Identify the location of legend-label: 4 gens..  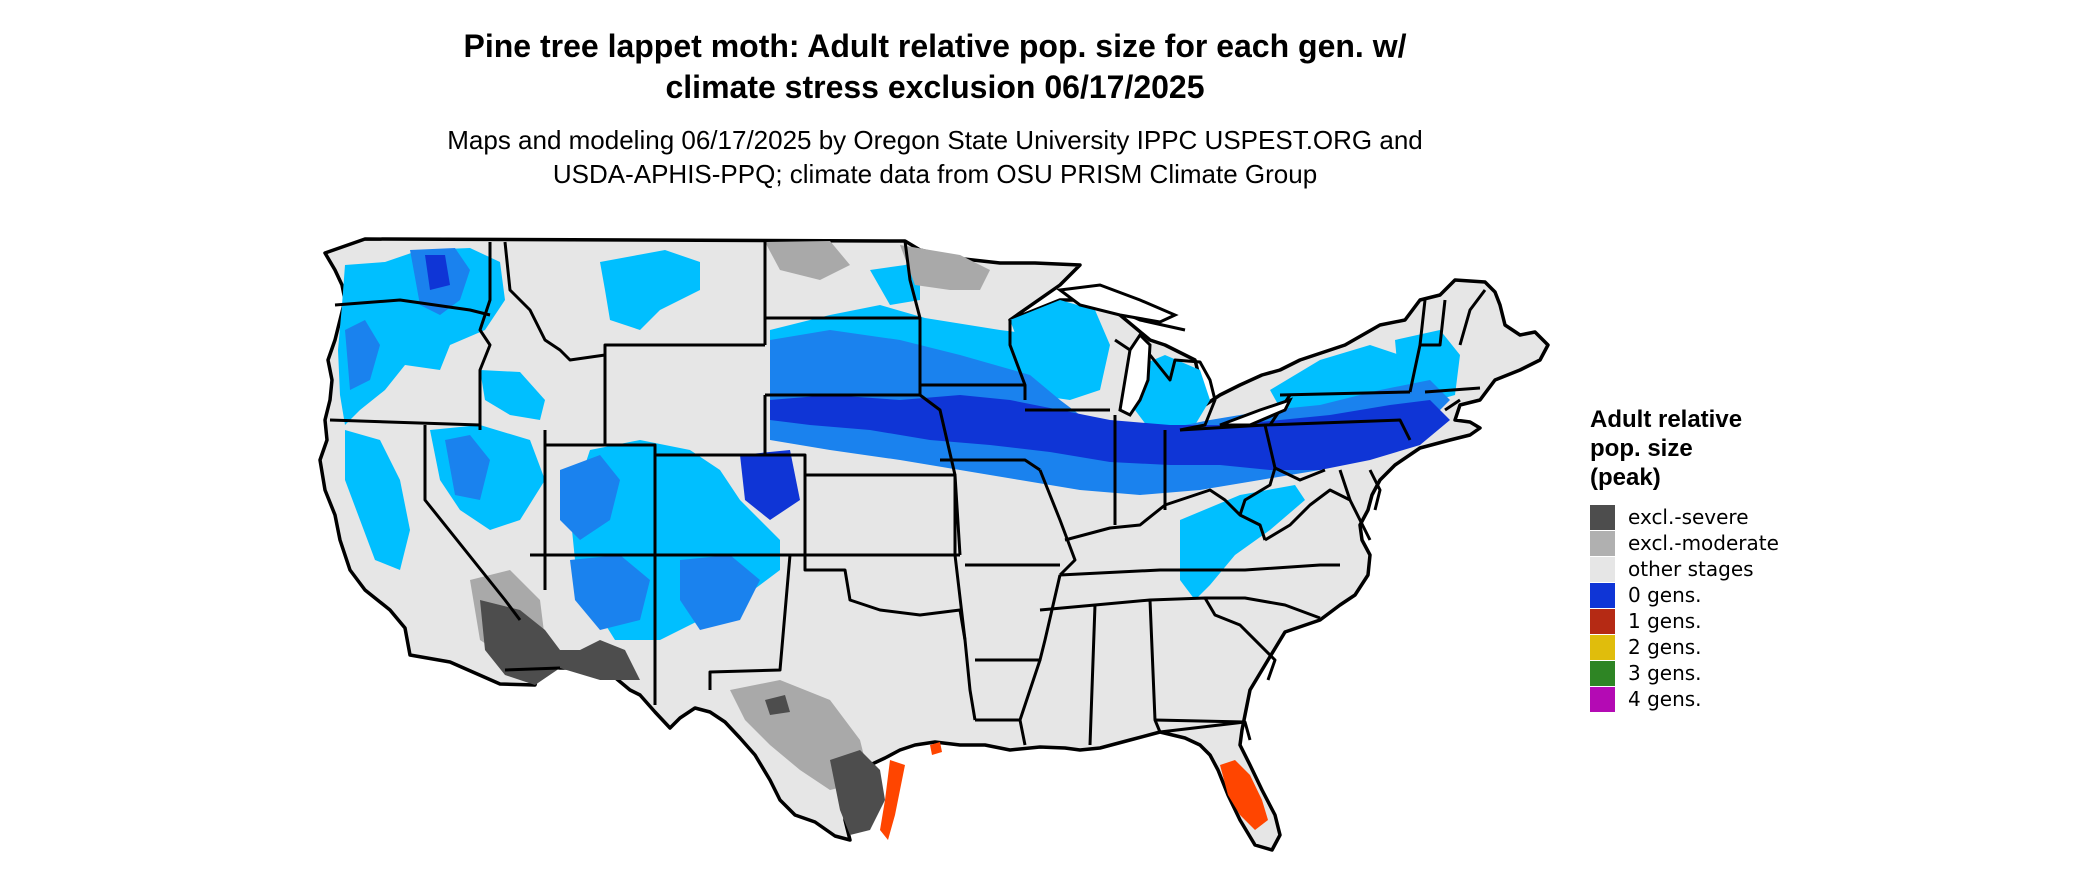
(1665, 699).